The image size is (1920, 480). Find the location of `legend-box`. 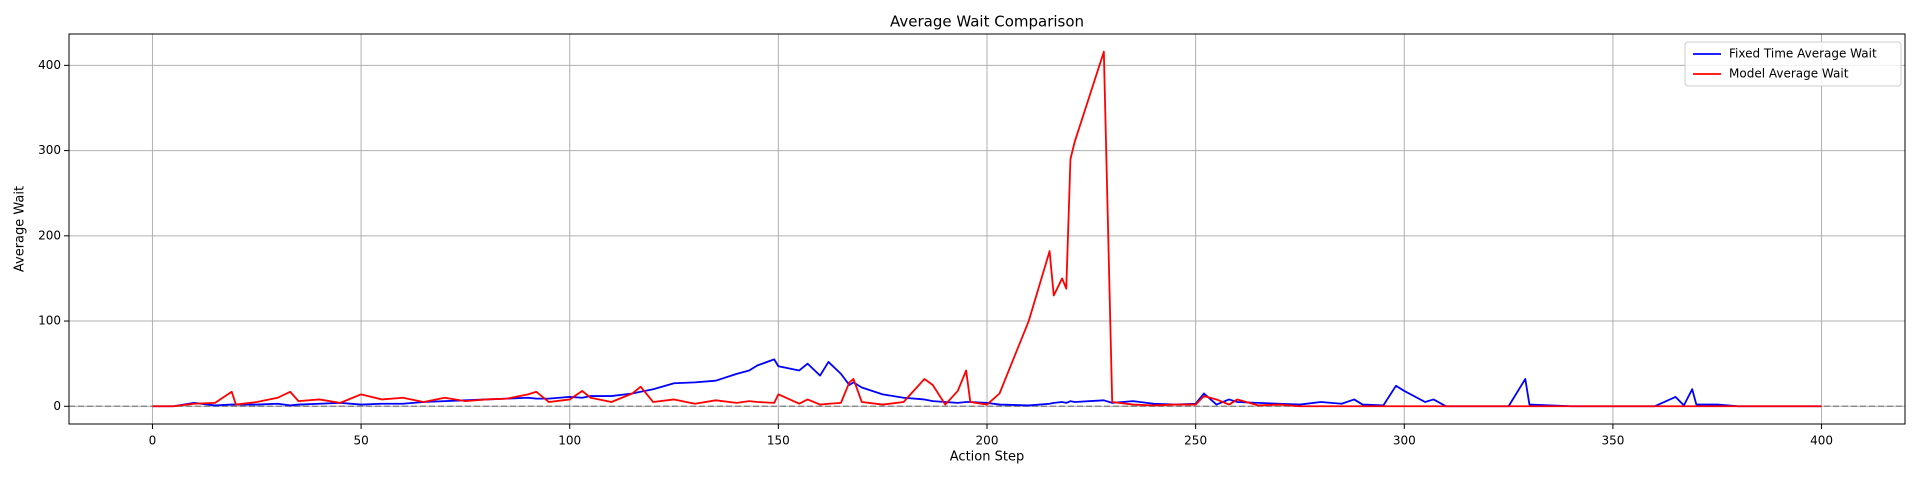

legend-box is located at coordinates (1793, 64).